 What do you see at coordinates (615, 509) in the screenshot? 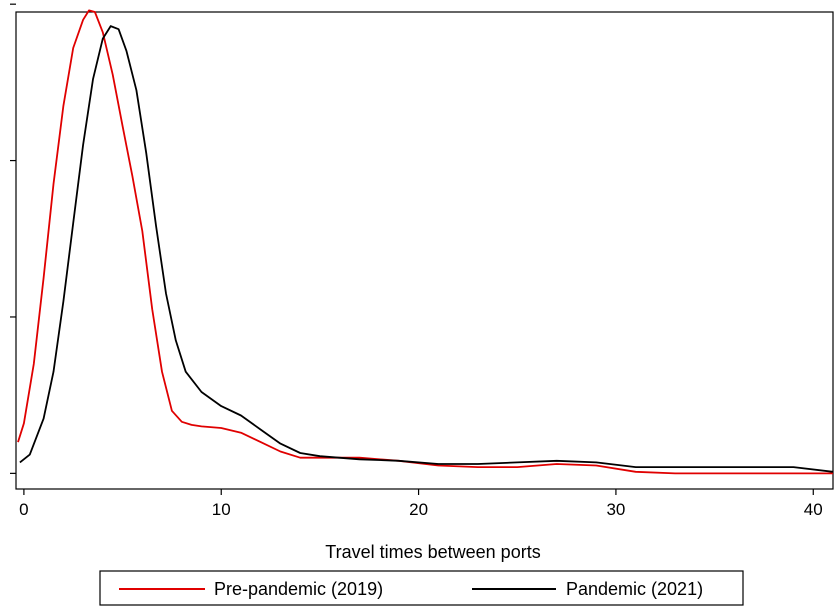
I see `x-tick-label: 30` at bounding box center [615, 509].